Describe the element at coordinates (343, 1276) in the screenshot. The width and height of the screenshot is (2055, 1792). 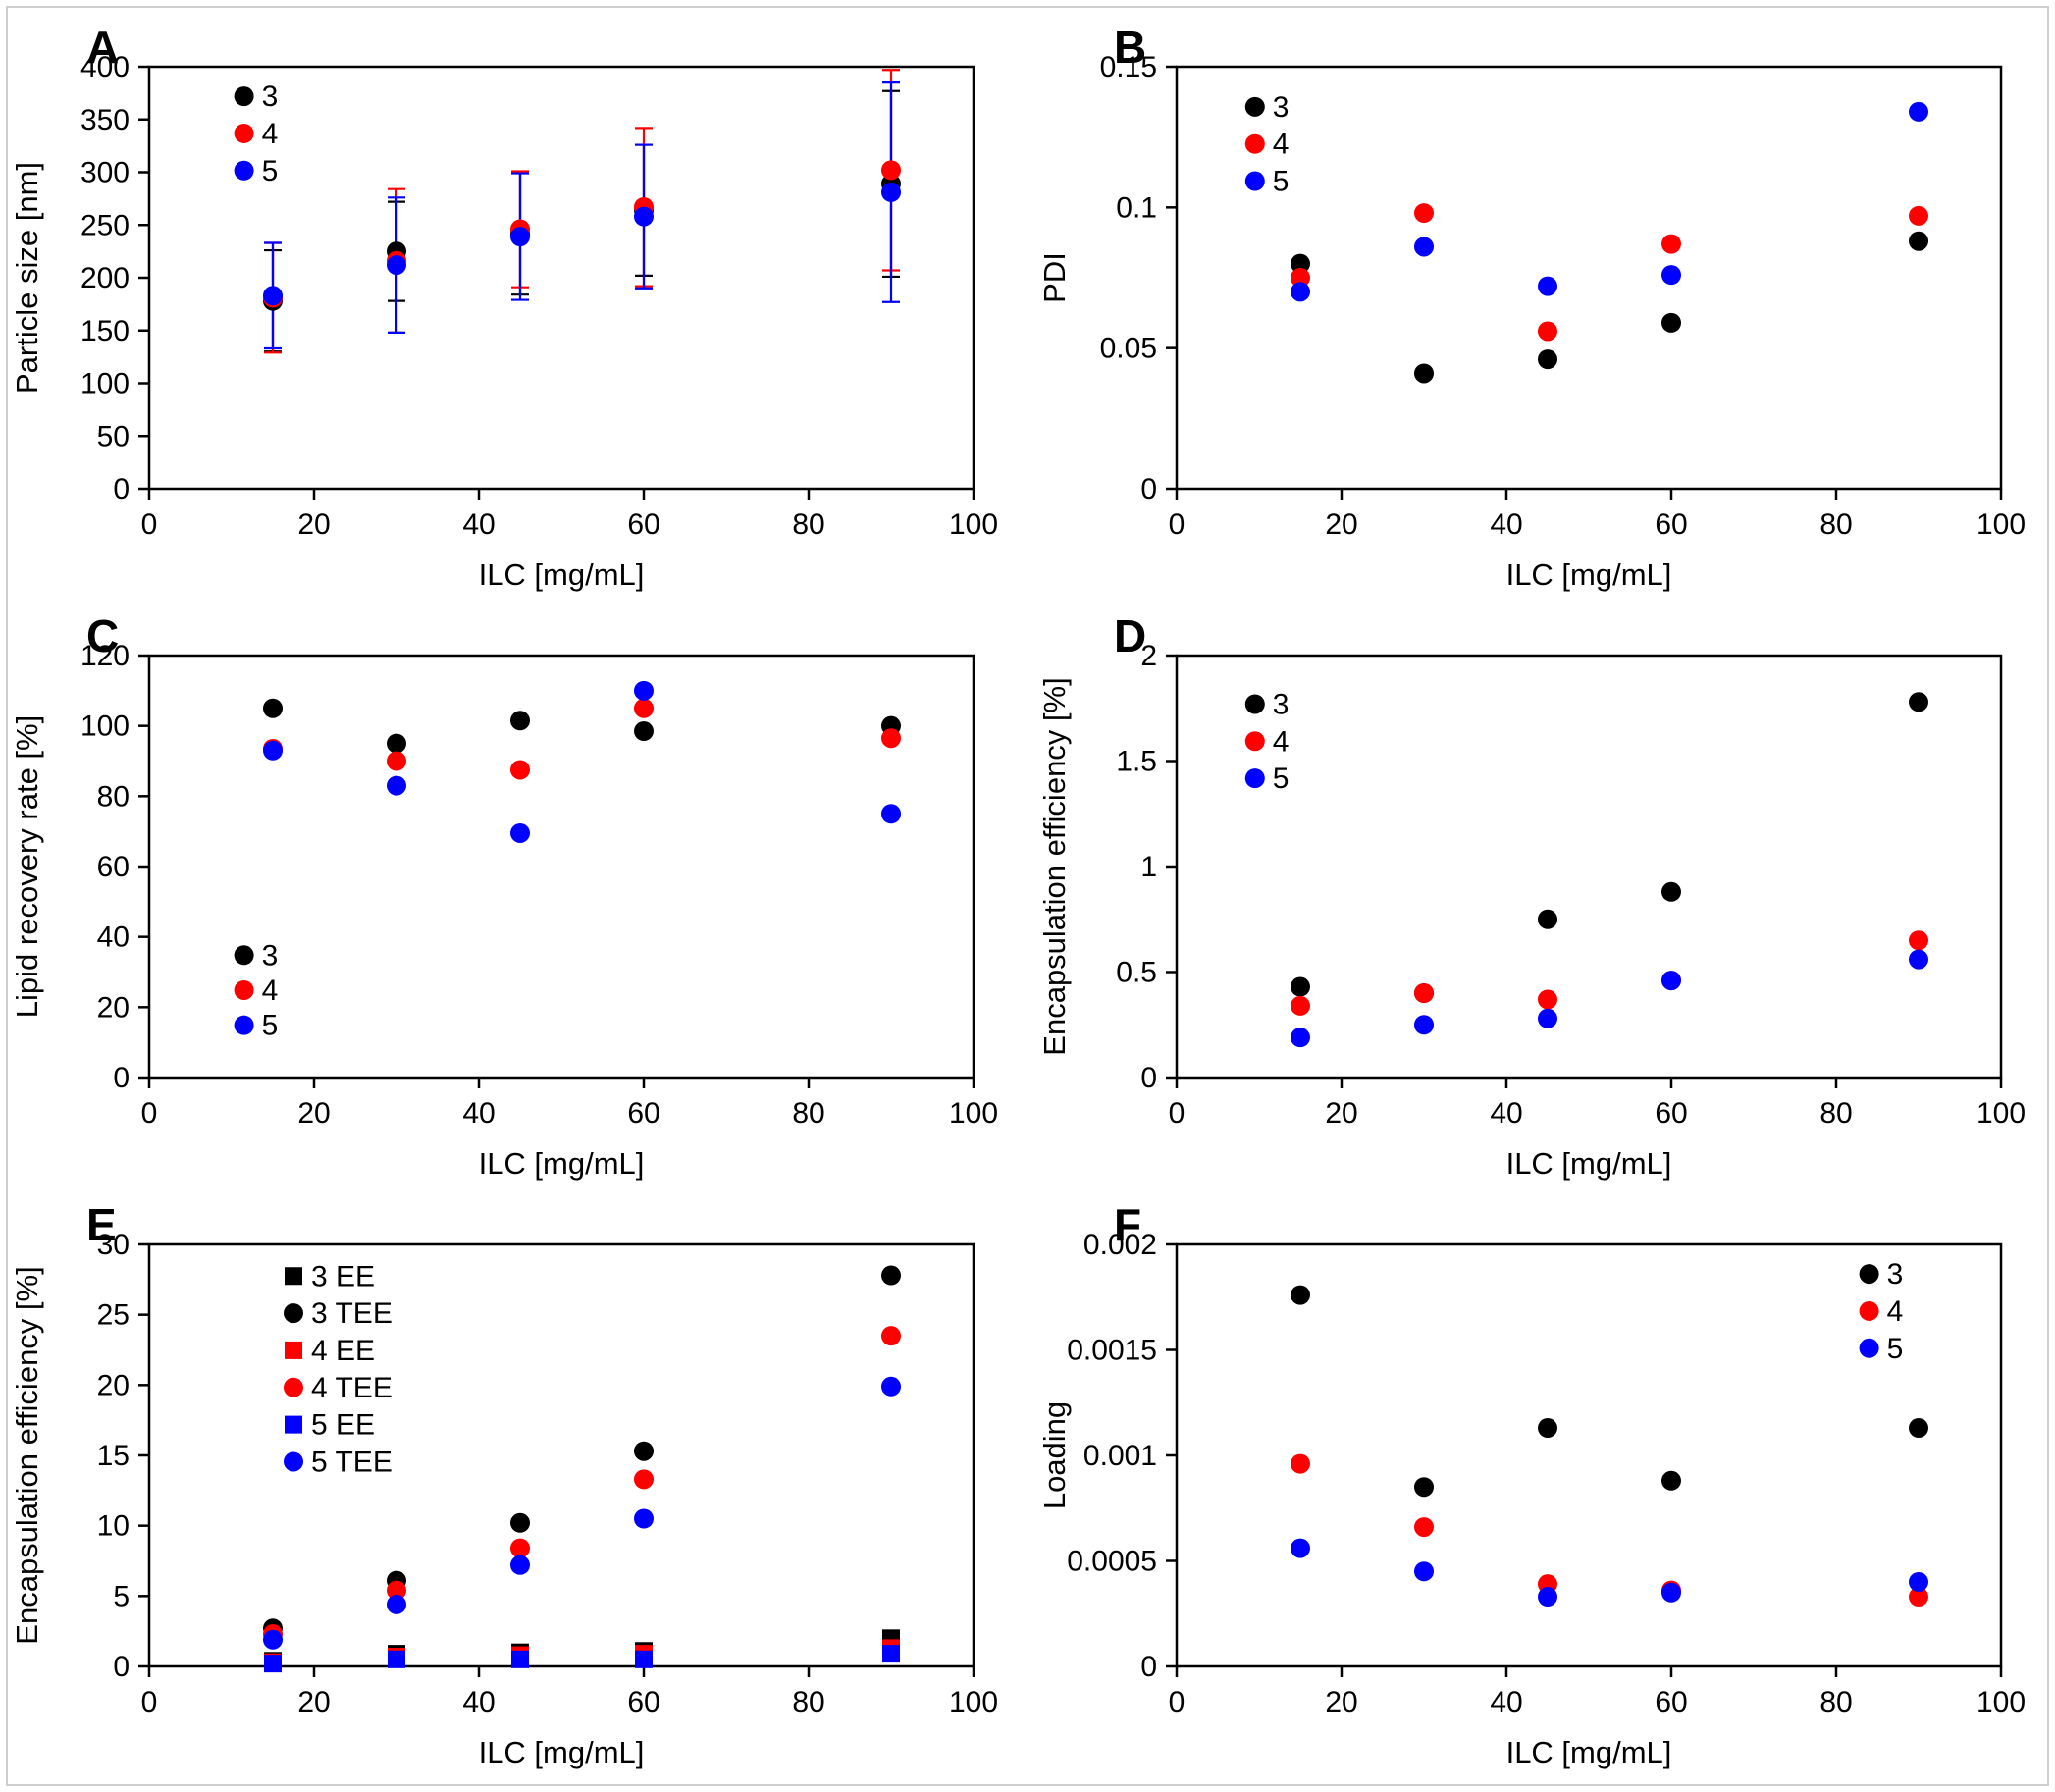
I see `legend-label: 3 EE` at that location.